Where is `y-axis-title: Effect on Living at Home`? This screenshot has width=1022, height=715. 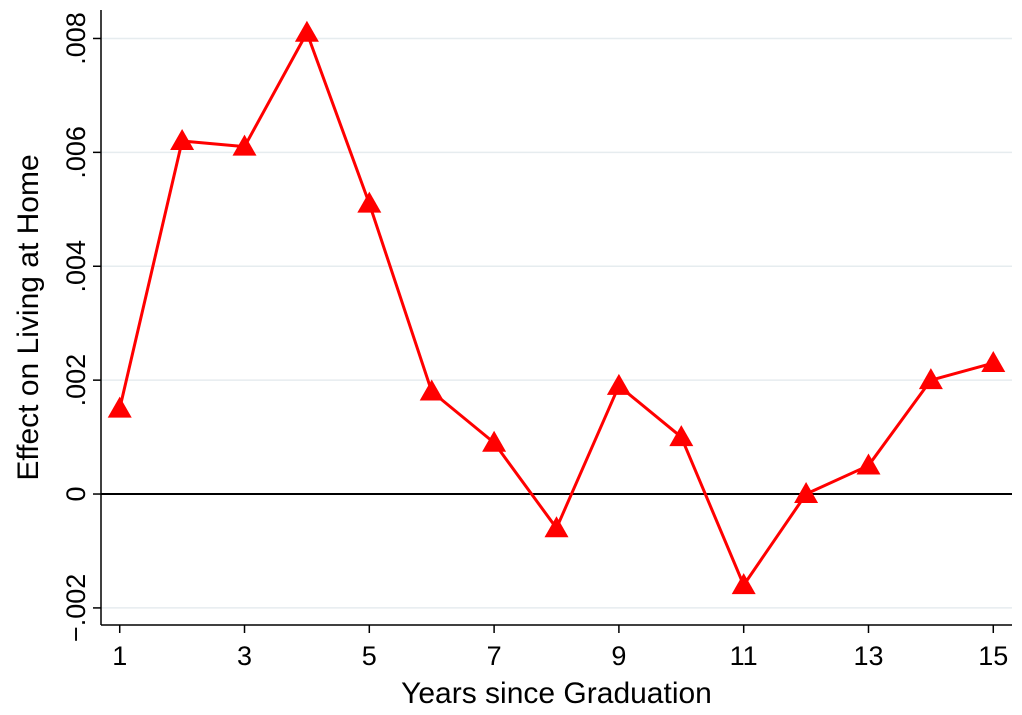 y-axis-title: Effect on Living at Home is located at coordinates (28, 317).